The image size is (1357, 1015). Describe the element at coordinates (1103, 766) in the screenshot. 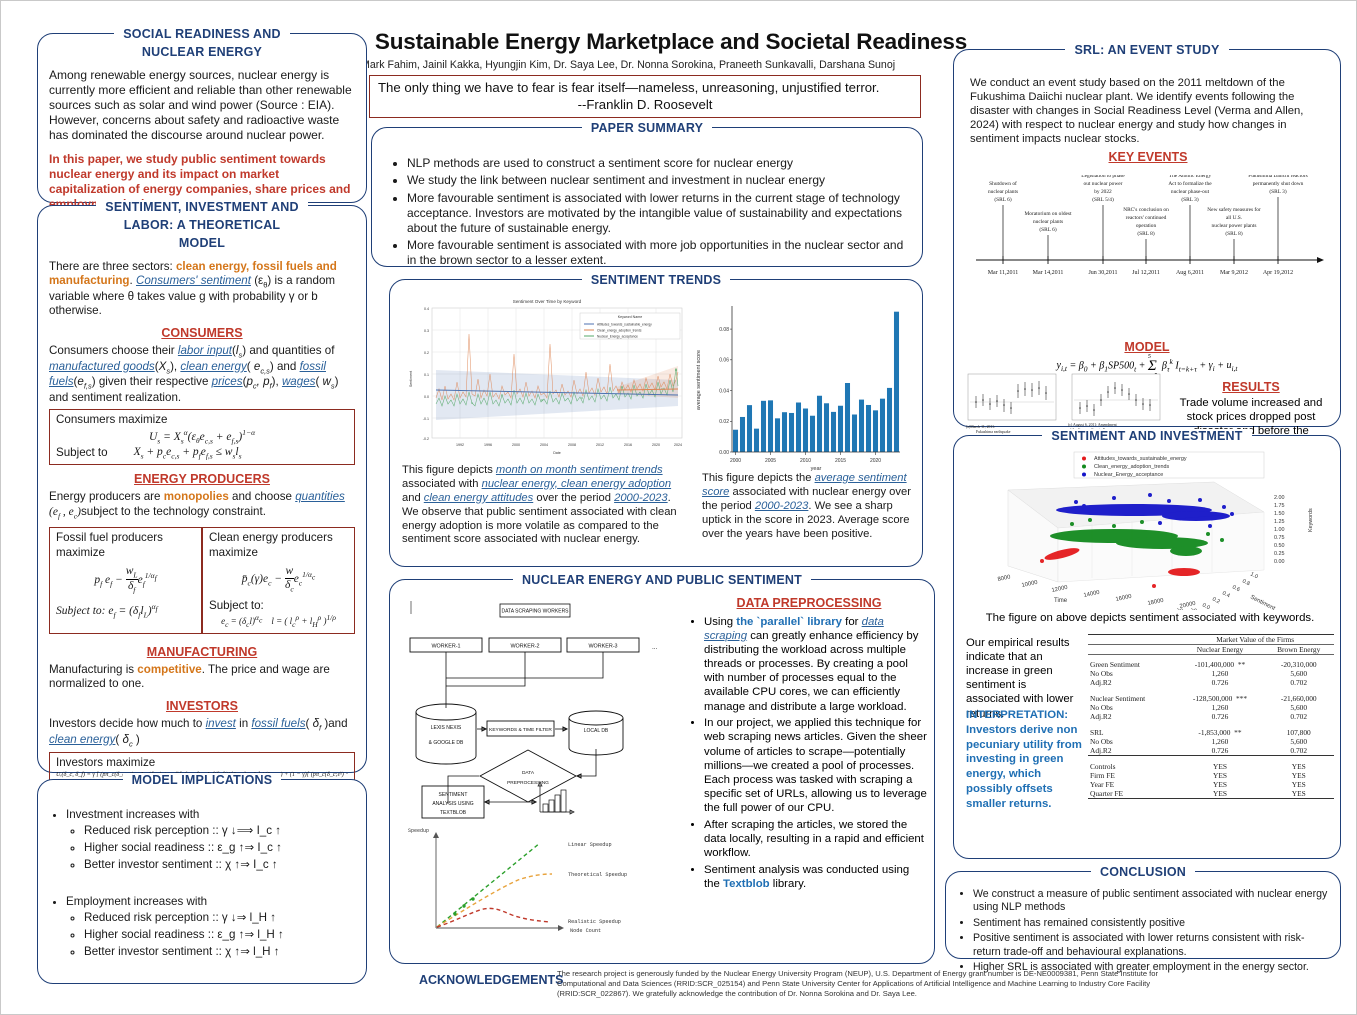

I see `table-cell-label: Controls` at that location.